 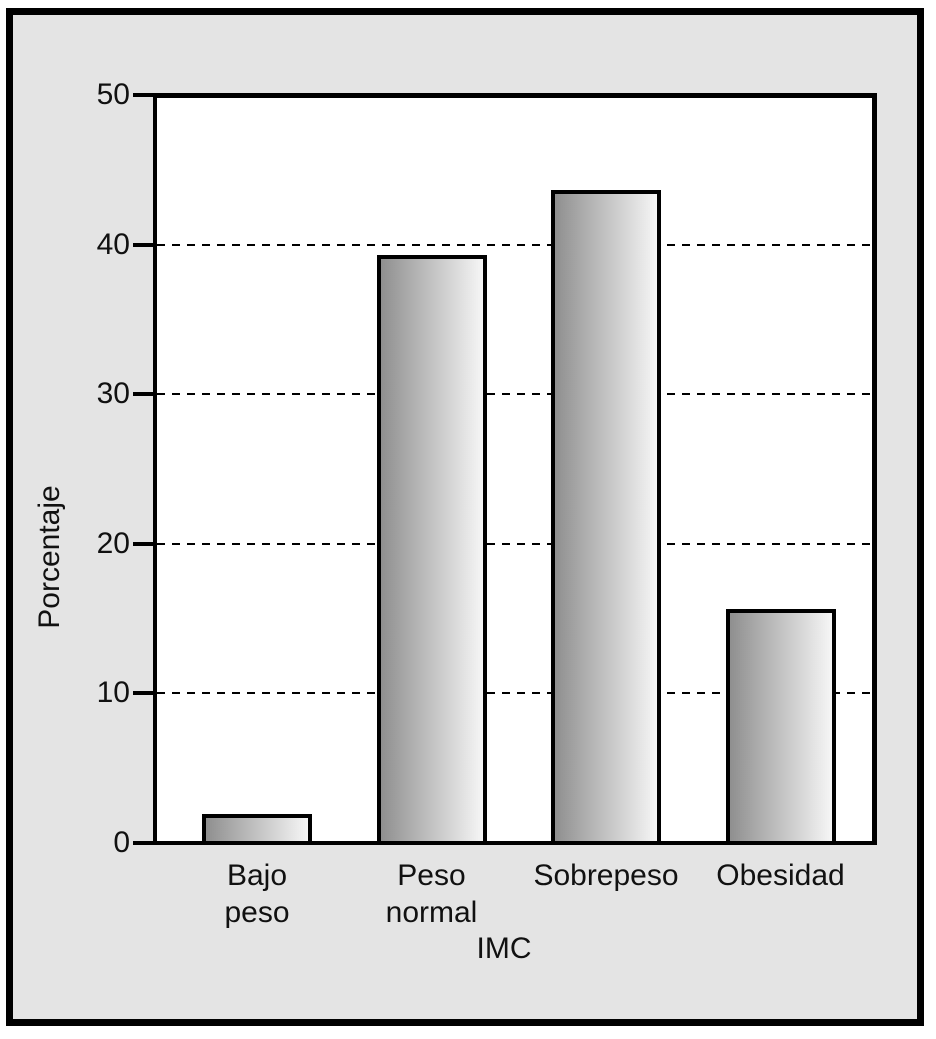 What do you see at coordinates (431, 912) in the screenshot?
I see `x-category-label-line: normal` at bounding box center [431, 912].